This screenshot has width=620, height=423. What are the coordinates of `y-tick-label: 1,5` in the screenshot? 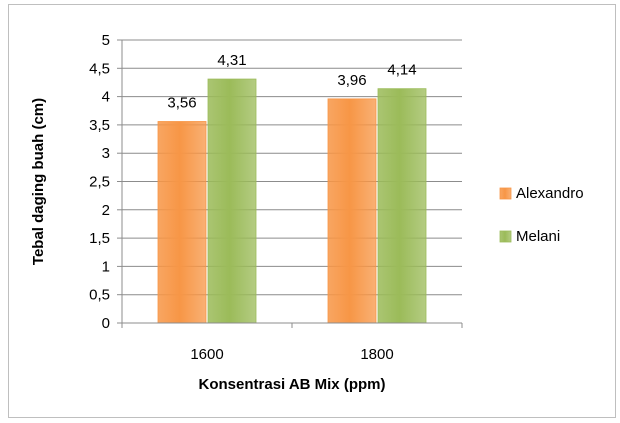 It's located at (99, 238).